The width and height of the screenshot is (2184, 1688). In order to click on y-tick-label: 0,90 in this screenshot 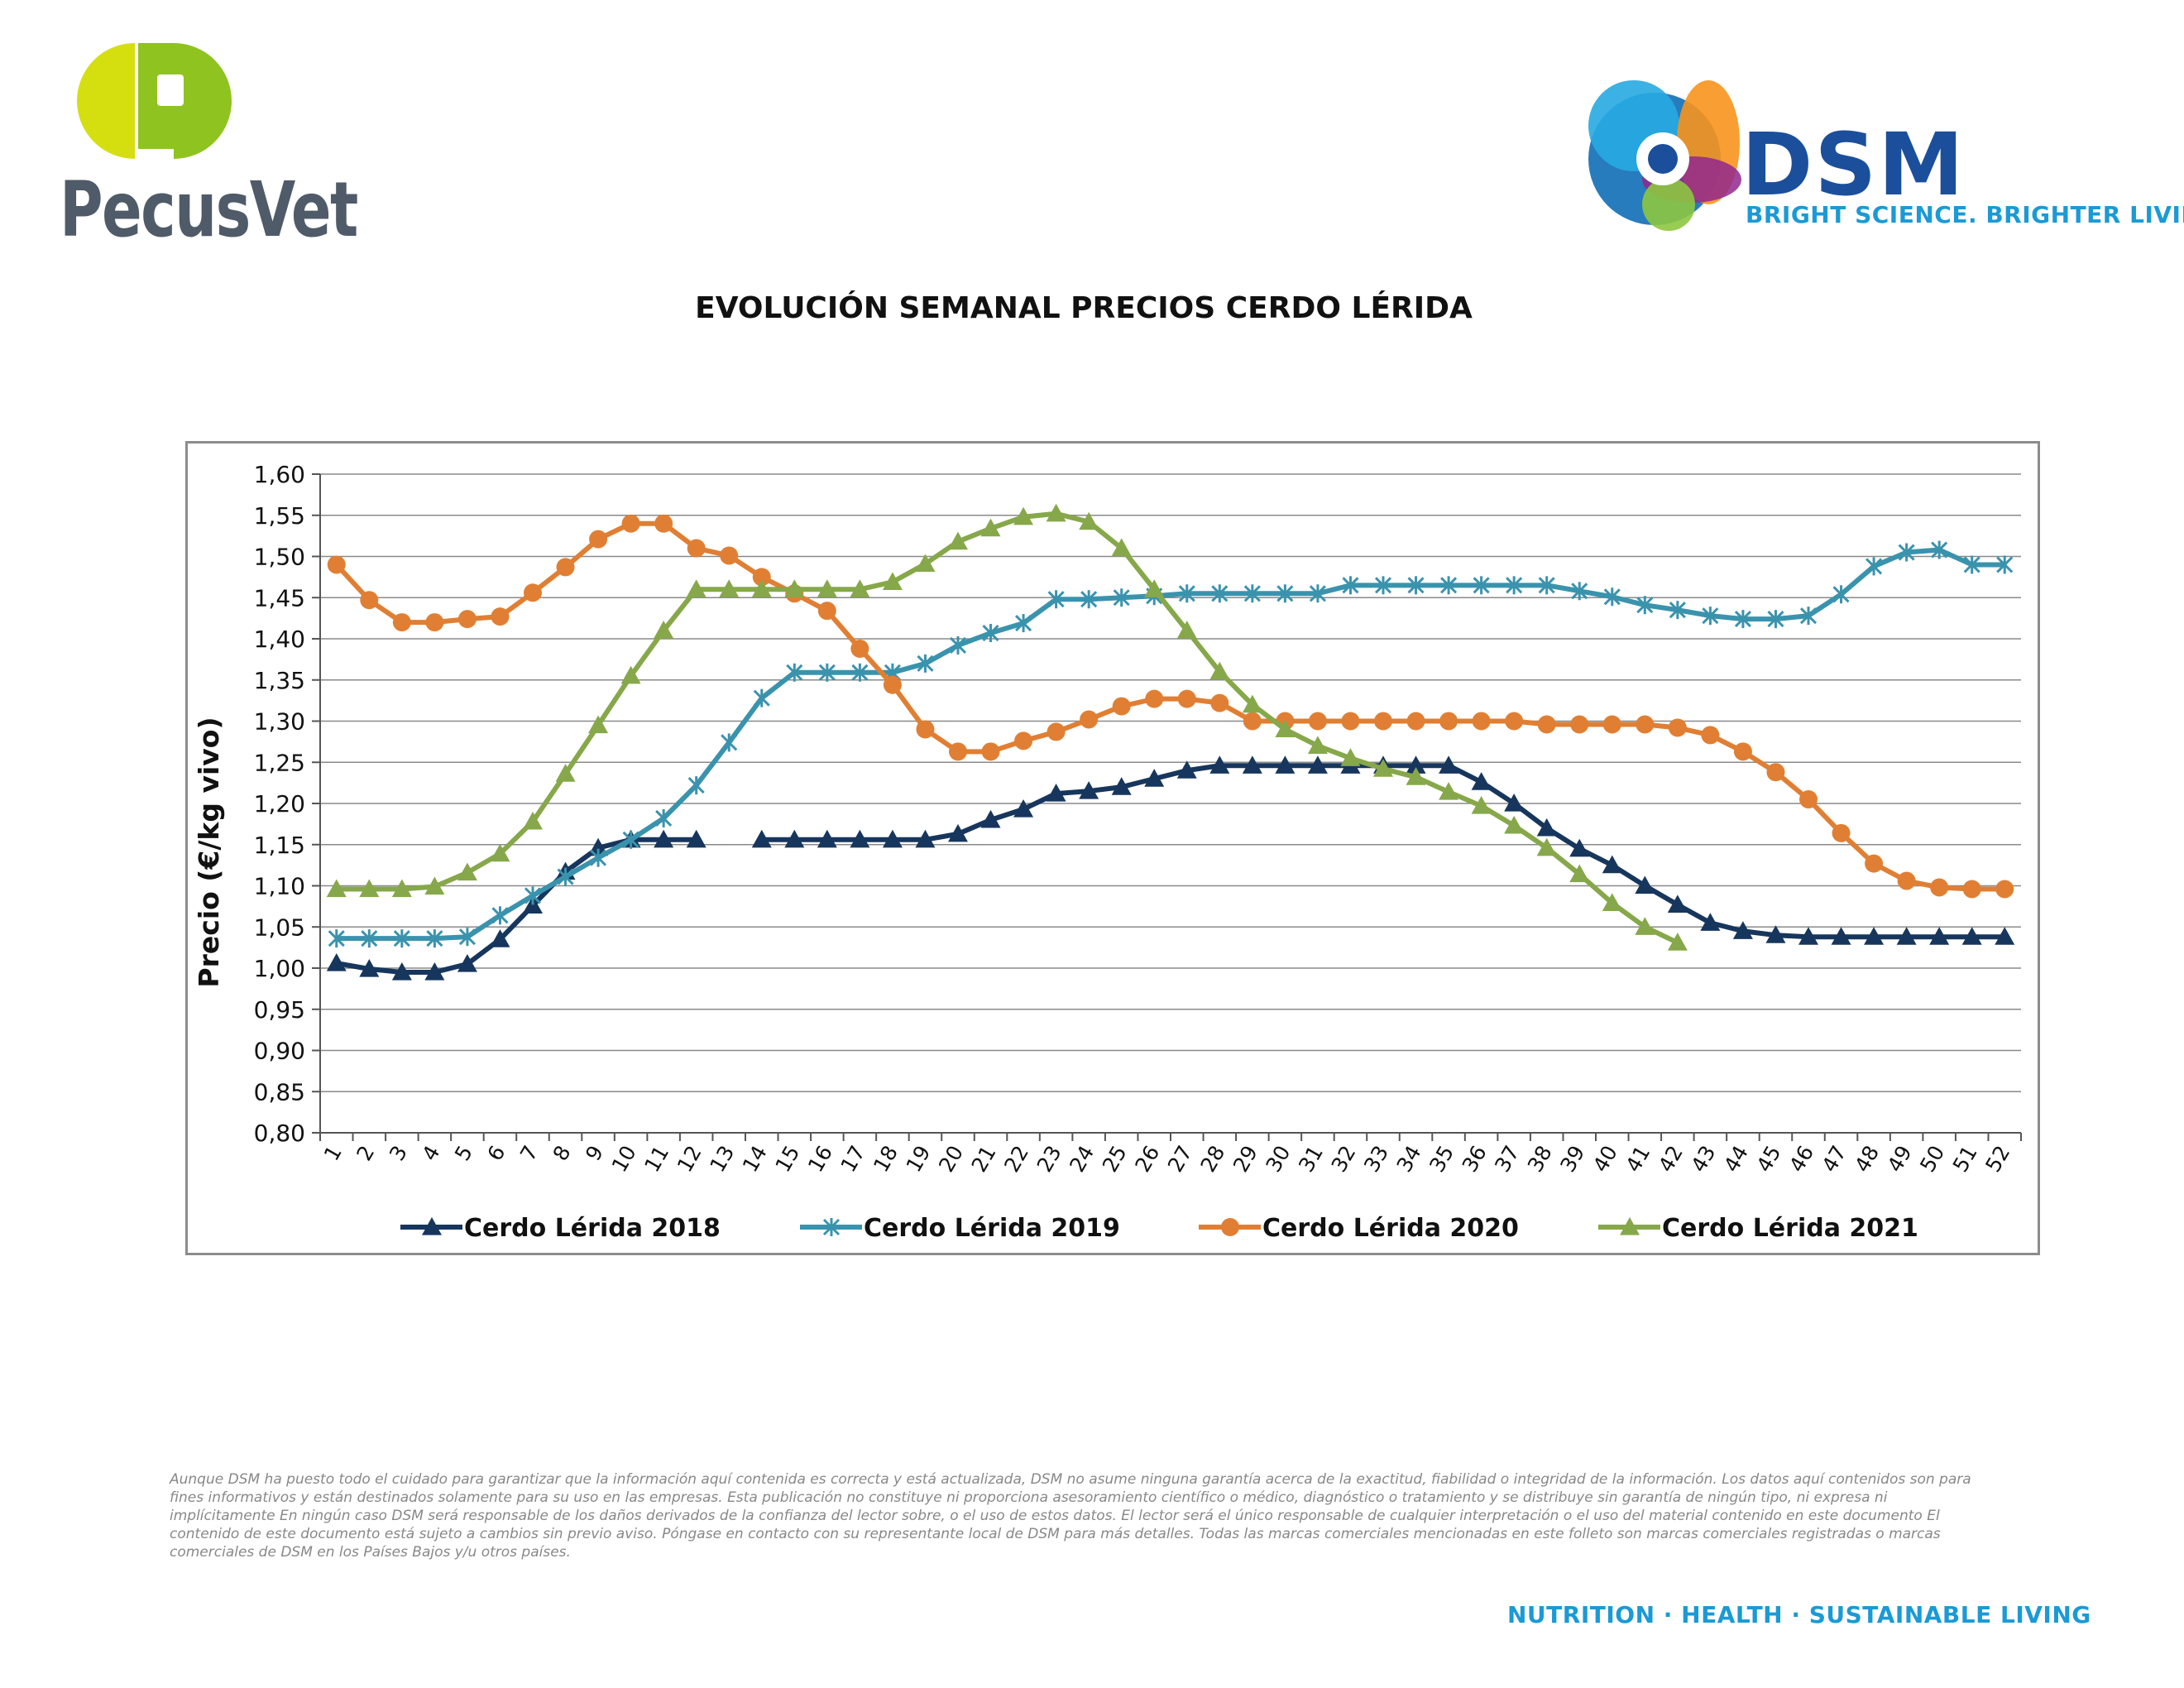, I will do `click(279, 1051)`.